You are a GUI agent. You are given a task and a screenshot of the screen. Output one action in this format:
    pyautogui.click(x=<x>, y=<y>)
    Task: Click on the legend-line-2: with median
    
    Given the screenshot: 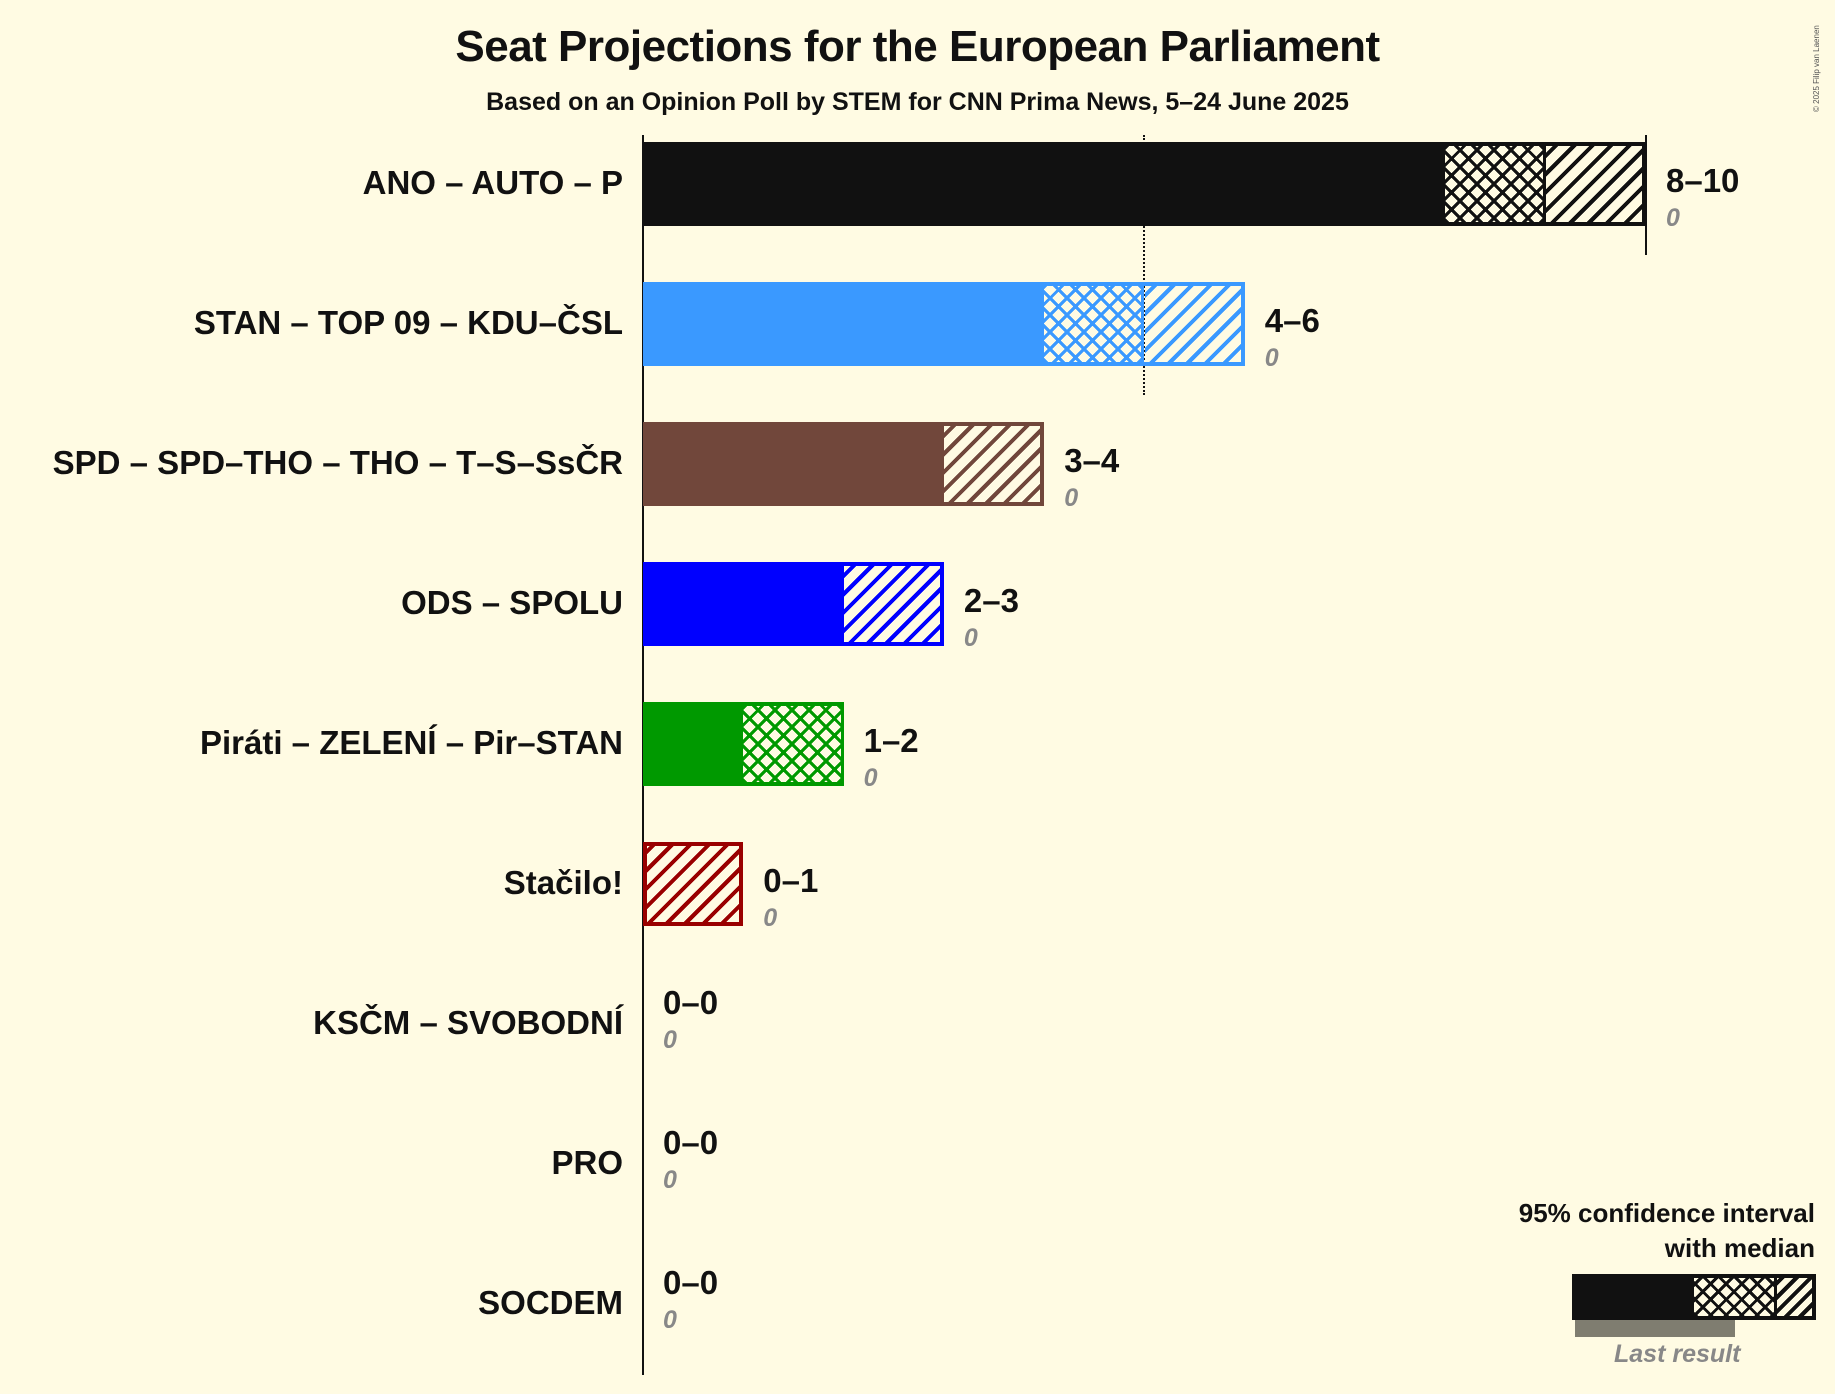 What is the action you would take?
    pyautogui.click(x=1739, y=1248)
    